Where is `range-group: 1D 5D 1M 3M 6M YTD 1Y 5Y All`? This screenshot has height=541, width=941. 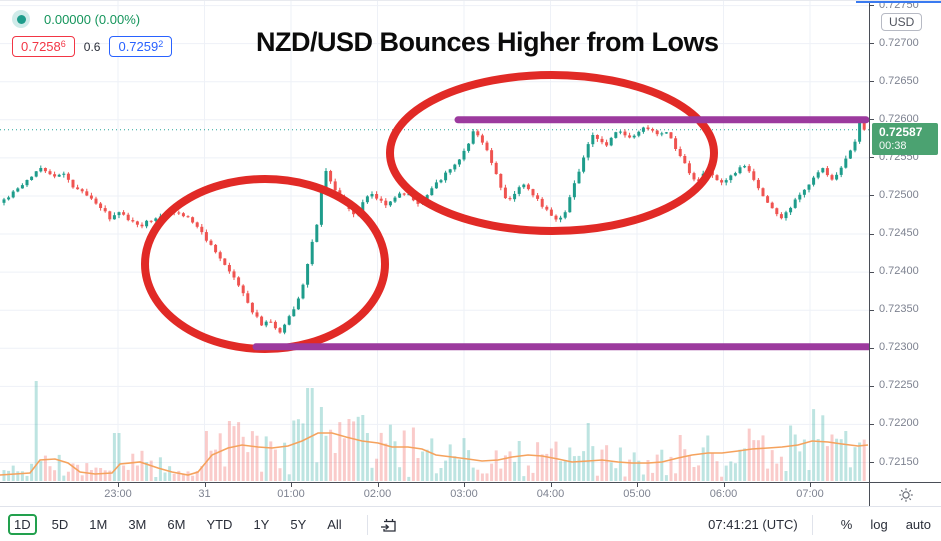
range-group: 1D 5D 1M 3M 6M YTD 1Y 5Y All is located at coordinates (178, 524).